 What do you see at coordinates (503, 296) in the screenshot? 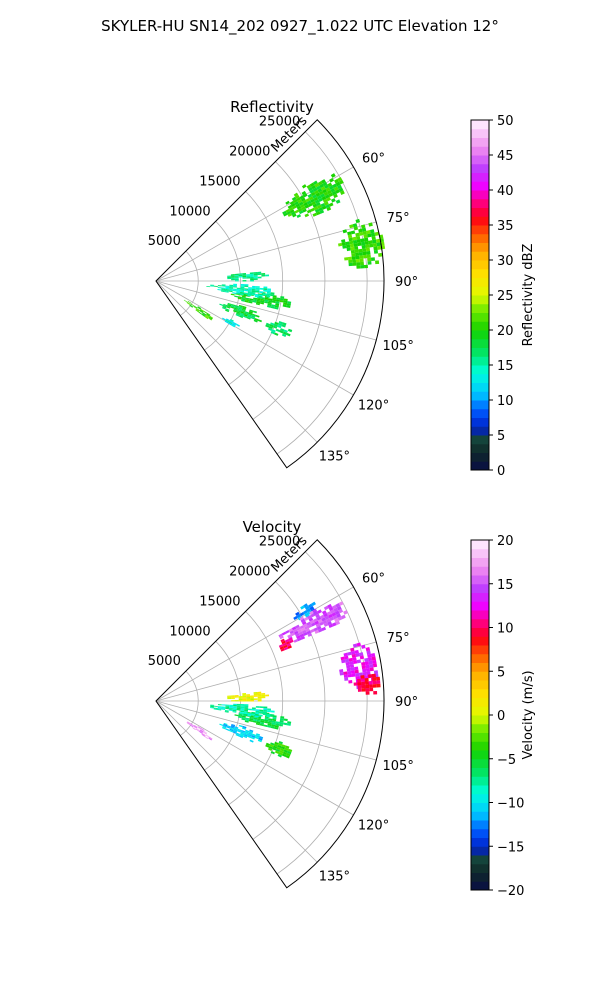
I see `reflectivity-colorbar: 0 5 10 15 20 25 30 35 40 45 50 Reflectivity dBZ` at bounding box center [503, 296].